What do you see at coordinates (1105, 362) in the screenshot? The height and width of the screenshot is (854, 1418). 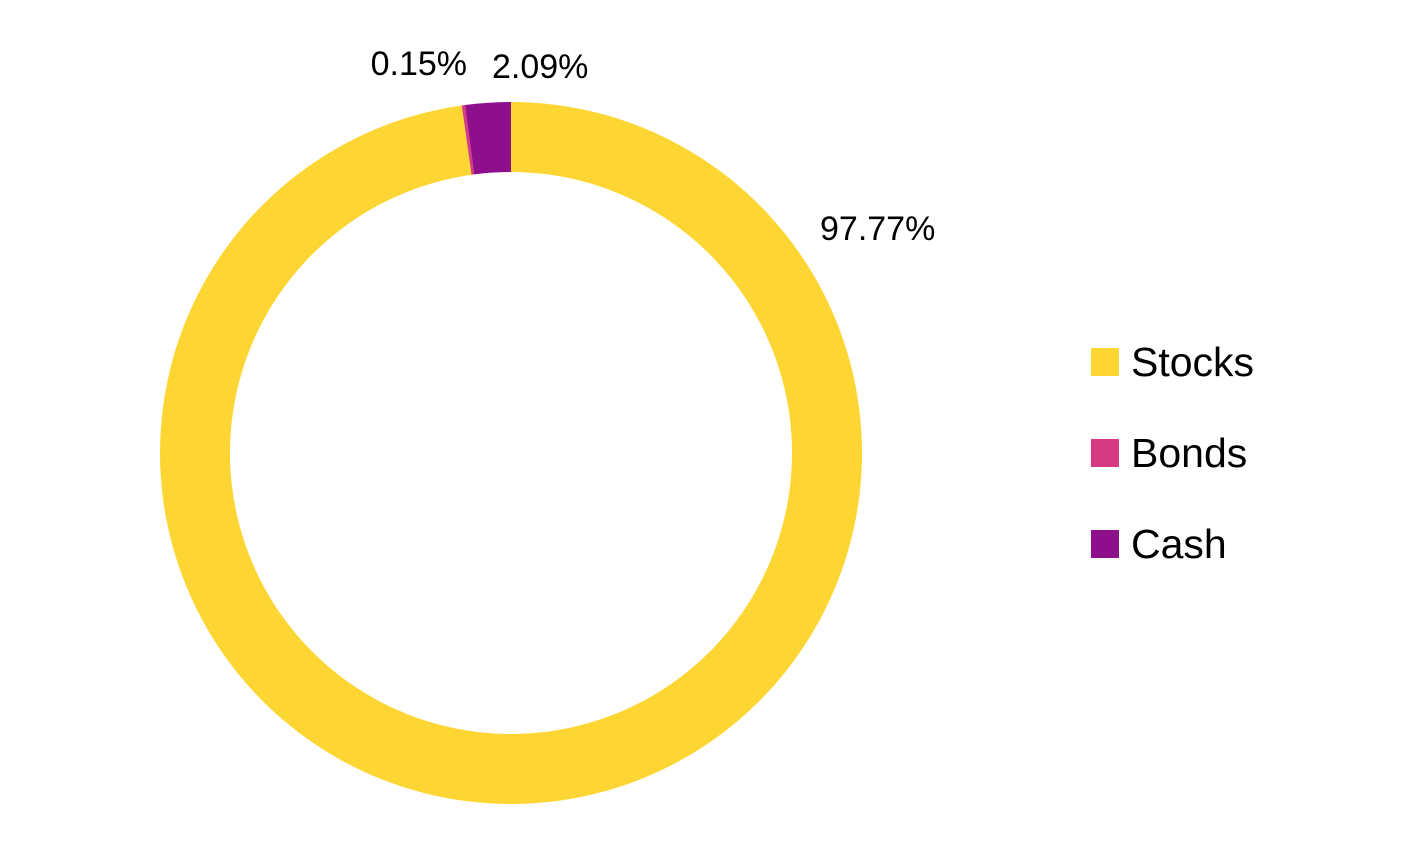 I see `legend-swatch-stocks` at bounding box center [1105, 362].